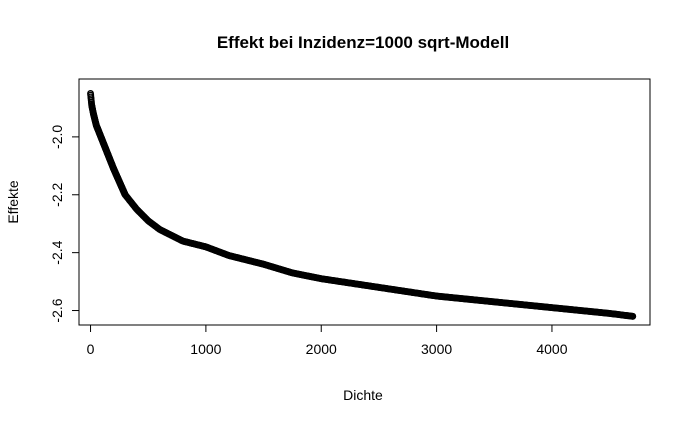 The width and height of the screenshot is (690, 425). Describe the element at coordinates (57, 194) in the screenshot. I see `y-tick-label: -2.2` at that location.